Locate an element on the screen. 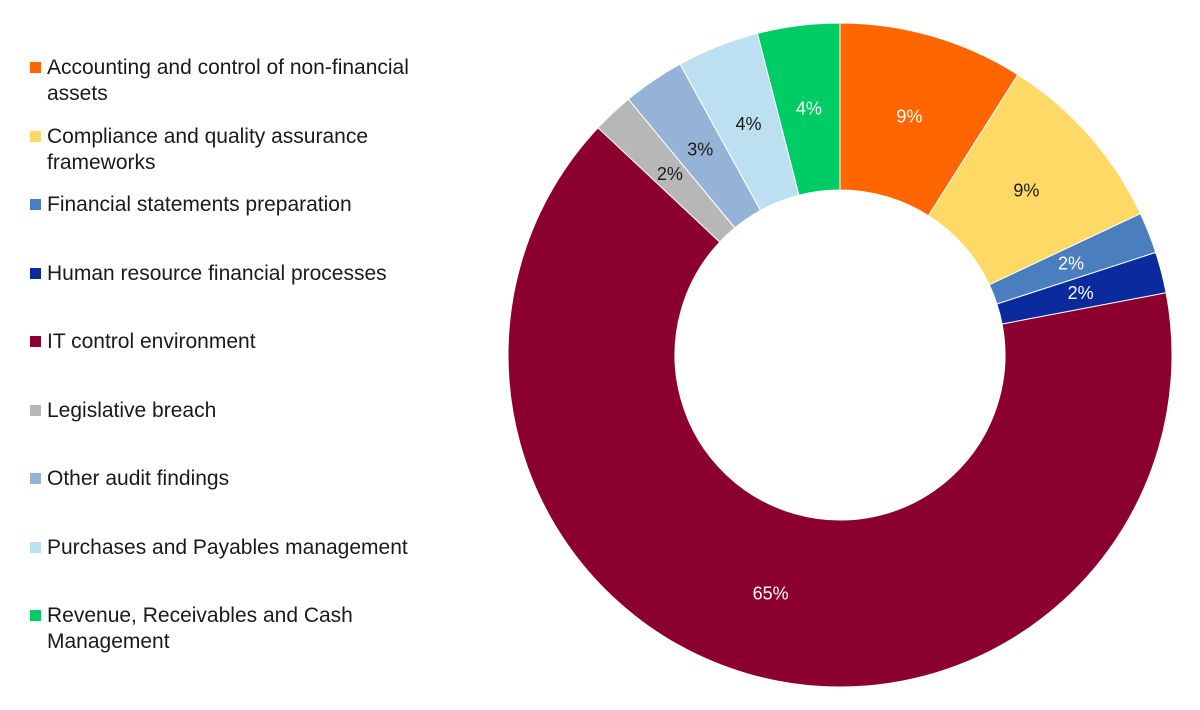 Image resolution: width=1200 pixels, height=710 pixels. slice-data-label: 65% is located at coordinates (771, 594).